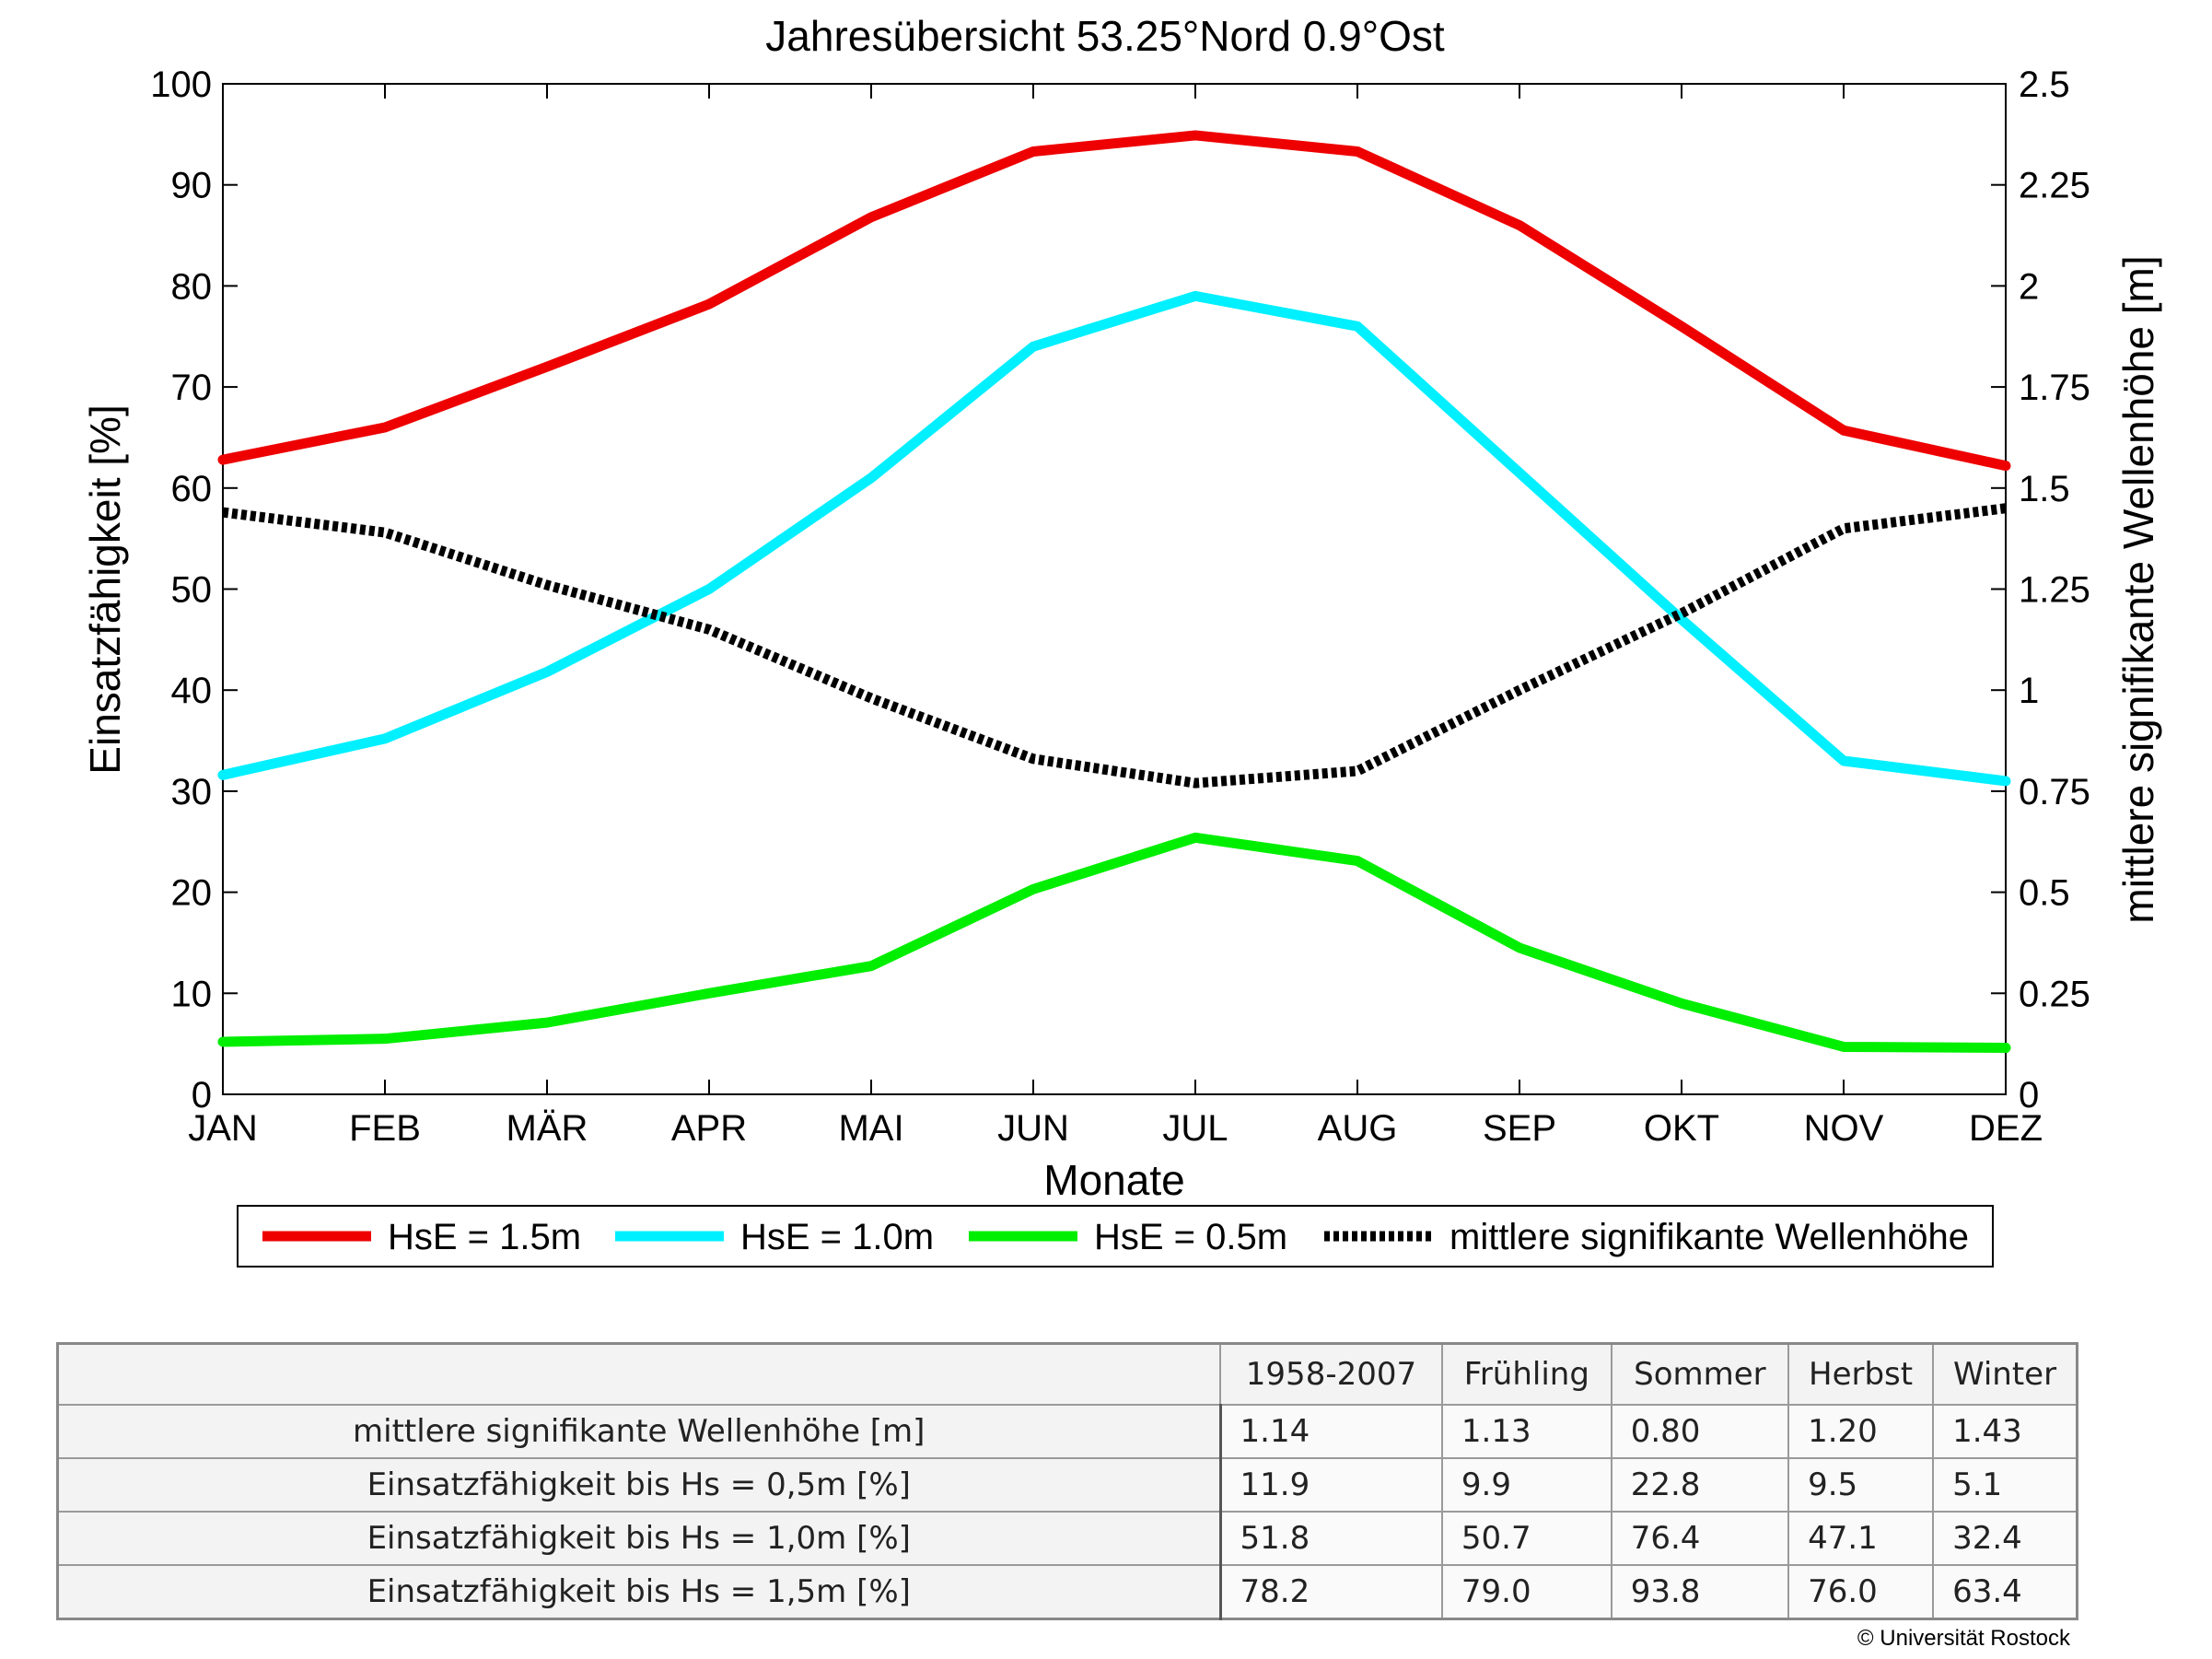 The image size is (2212, 1659). Describe the element at coordinates (192, 792) in the screenshot. I see `y-tick-label: 30` at that location.